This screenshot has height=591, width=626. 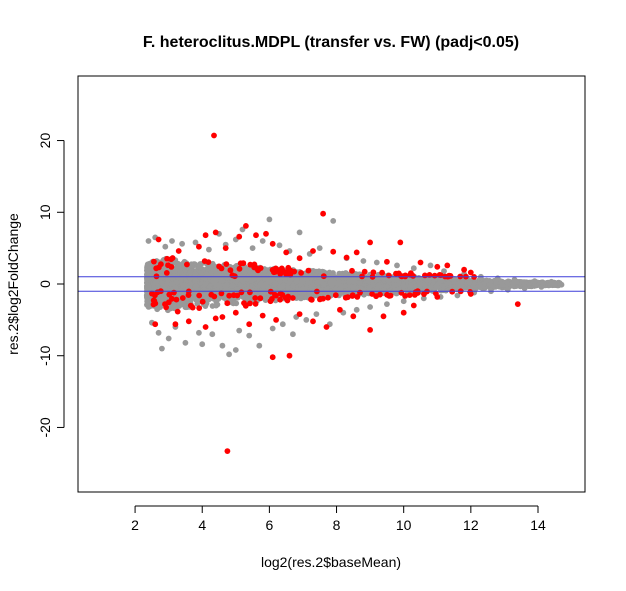 What do you see at coordinates (202, 525) in the screenshot?
I see `x-tick-label: 4` at bounding box center [202, 525].